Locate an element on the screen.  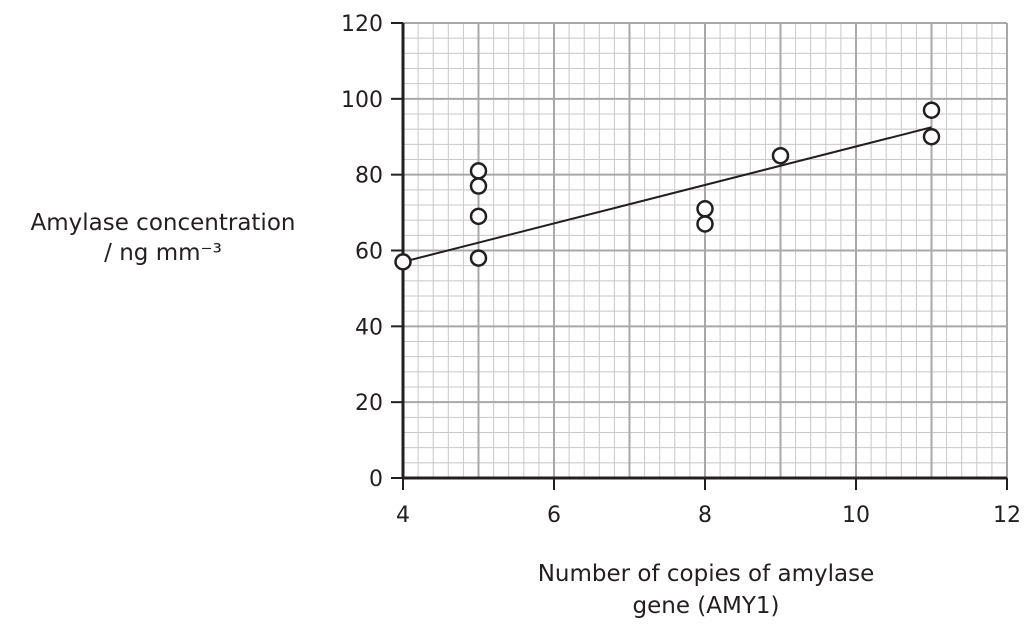
y-tick-label: 120 is located at coordinates (362, 24).